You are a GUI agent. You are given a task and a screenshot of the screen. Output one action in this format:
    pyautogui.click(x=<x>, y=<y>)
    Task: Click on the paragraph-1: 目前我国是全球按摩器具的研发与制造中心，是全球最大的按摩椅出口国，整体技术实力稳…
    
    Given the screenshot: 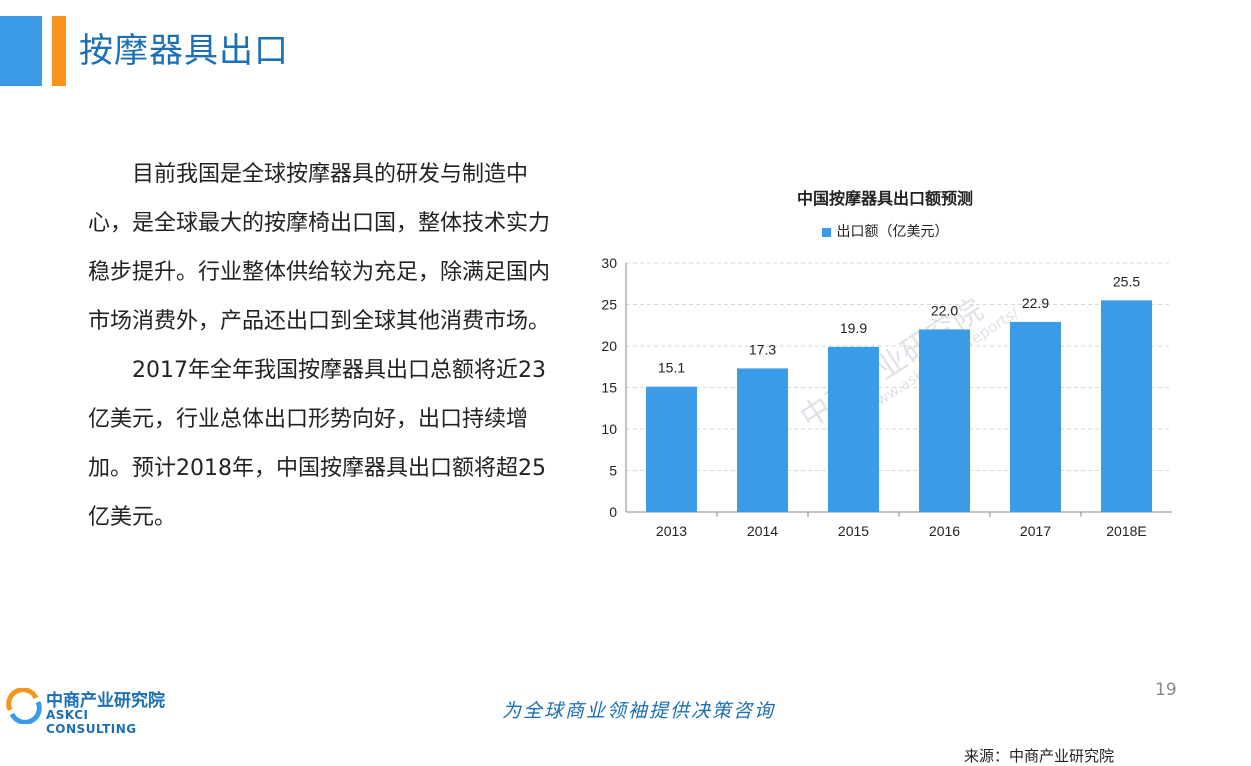 What is the action you would take?
    pyautogui.click(x=319, y=248)
    